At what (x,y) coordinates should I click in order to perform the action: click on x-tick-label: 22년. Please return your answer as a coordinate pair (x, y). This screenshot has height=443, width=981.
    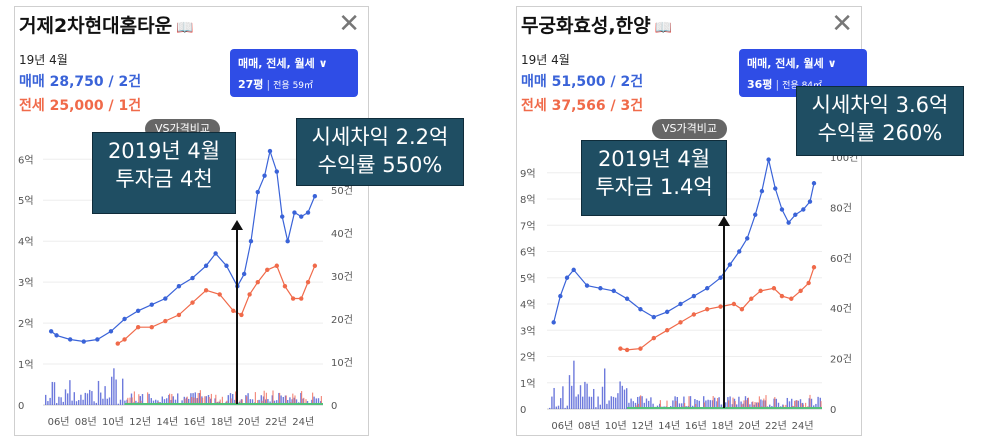
    Looking at the image, I should click on (776, 426).